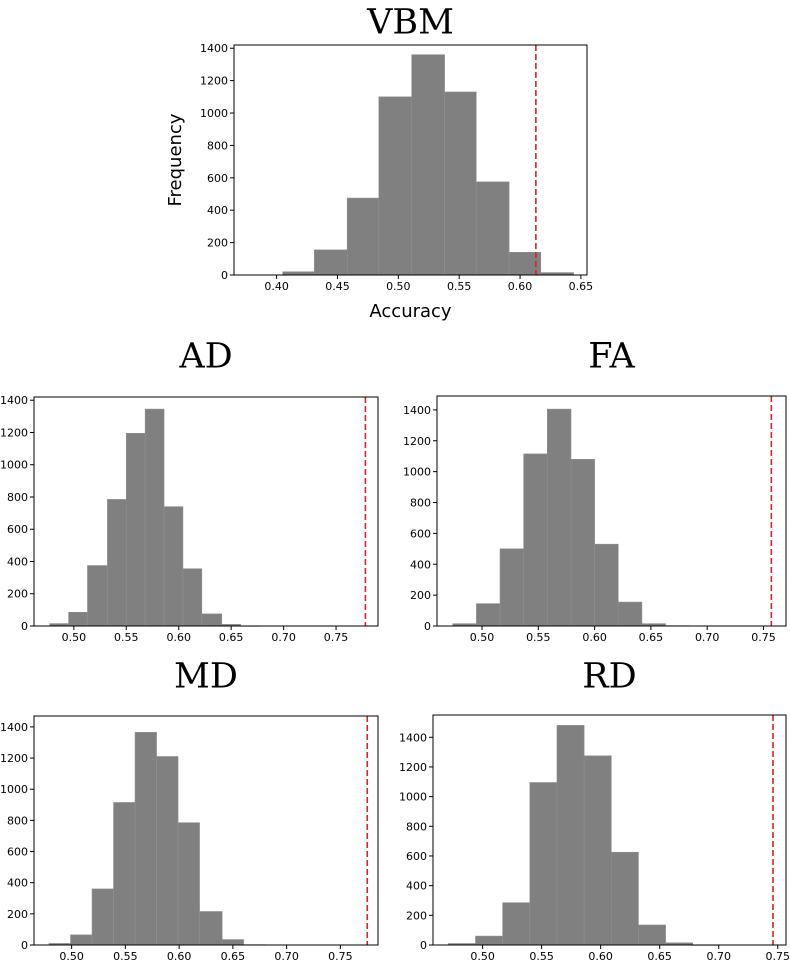 Image resolution: width=790 pixels, height=962 pixels. Describe the element at coordinates (14, 400) in the screenshot. I see `ad-y-tick-label: 1400` at that location.